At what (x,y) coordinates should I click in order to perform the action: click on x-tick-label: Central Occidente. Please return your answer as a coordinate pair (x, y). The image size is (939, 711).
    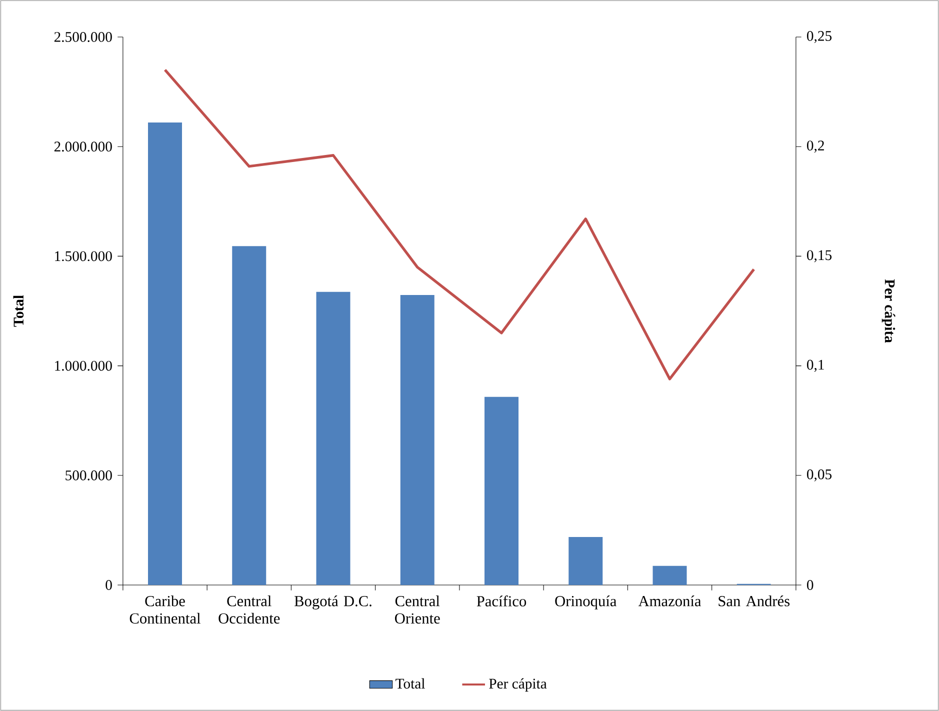
    Looking at the image, I should click on (249, 609).